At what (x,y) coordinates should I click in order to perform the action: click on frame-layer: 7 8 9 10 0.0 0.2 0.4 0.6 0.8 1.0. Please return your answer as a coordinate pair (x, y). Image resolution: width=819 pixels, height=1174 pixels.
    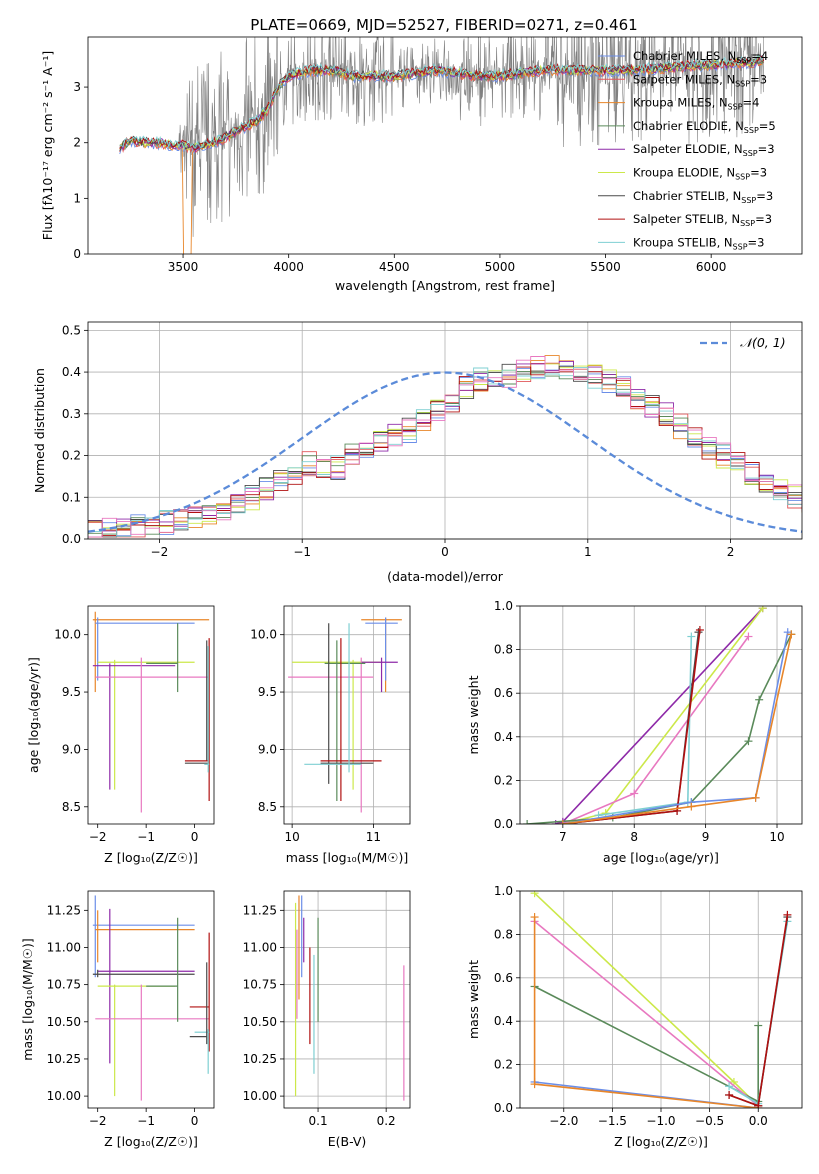
    Looking at the image, I should click on (648, 721).